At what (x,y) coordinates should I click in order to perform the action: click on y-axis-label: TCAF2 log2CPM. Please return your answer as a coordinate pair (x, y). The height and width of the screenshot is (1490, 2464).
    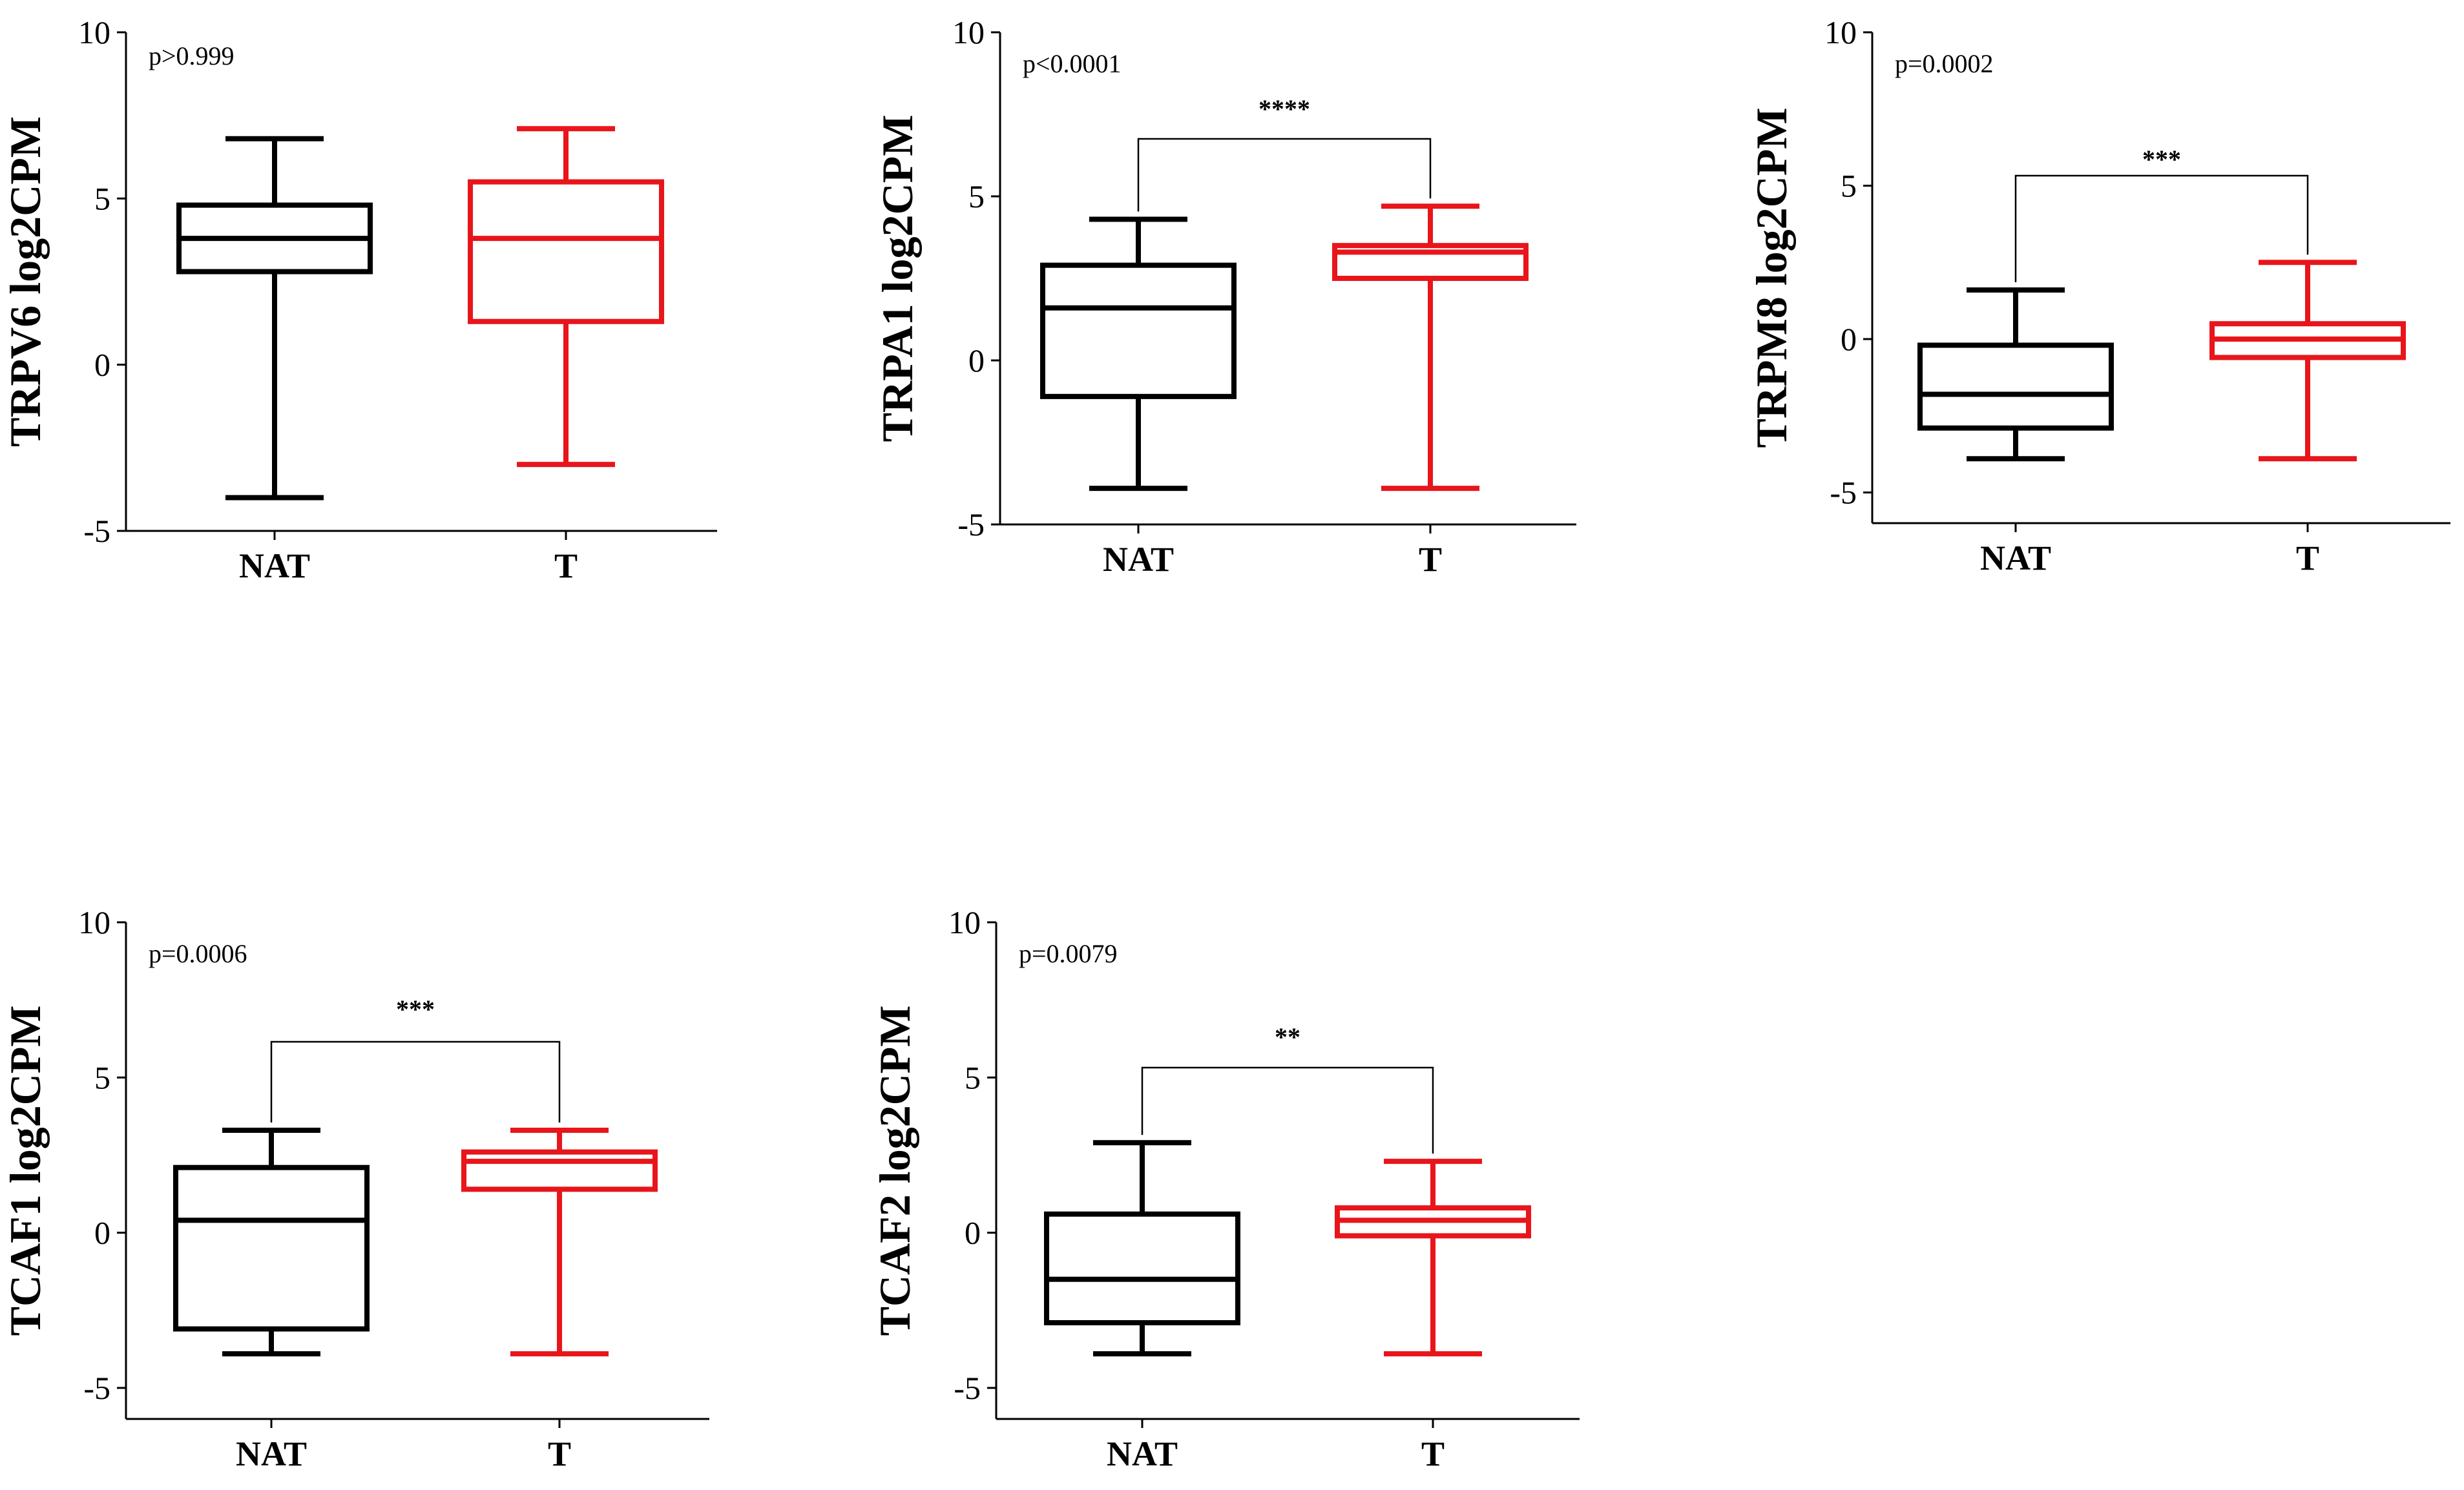
    Looking at the image, I should click on (895, 1171).